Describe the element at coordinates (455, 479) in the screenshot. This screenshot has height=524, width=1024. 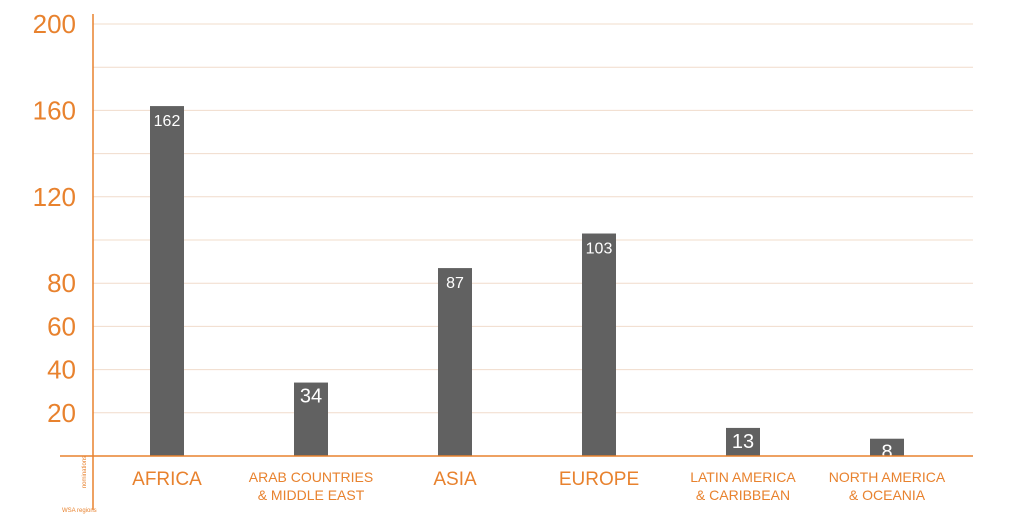
I see `x-tick-label: ASIA` at that location.